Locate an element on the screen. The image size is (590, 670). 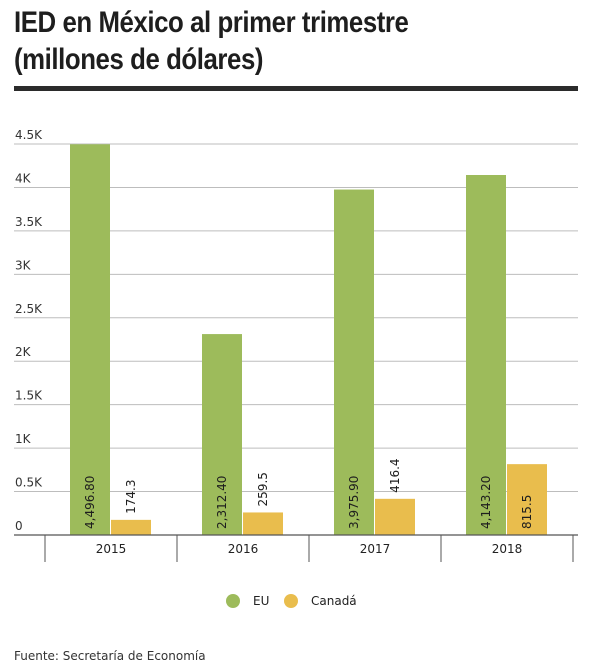
x-tick-label: 2018 is located at coordinates (507, 549).